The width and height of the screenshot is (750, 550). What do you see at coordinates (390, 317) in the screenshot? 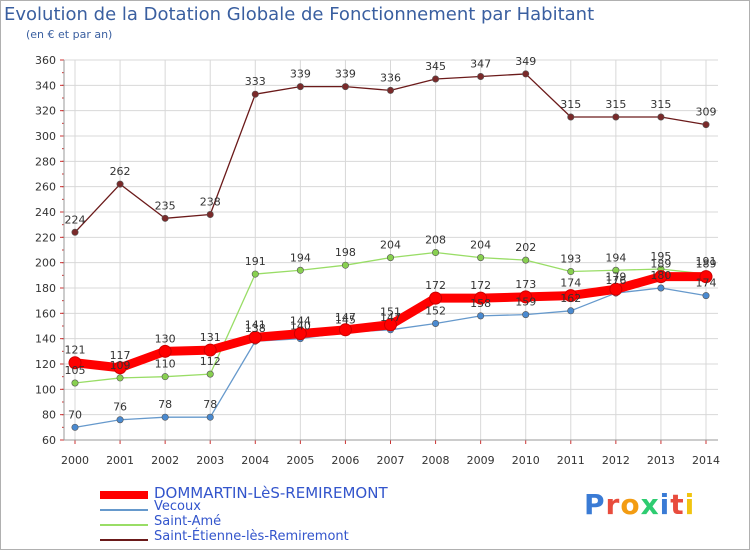
I see `data-label: 147` at bounding box center [390, 317].